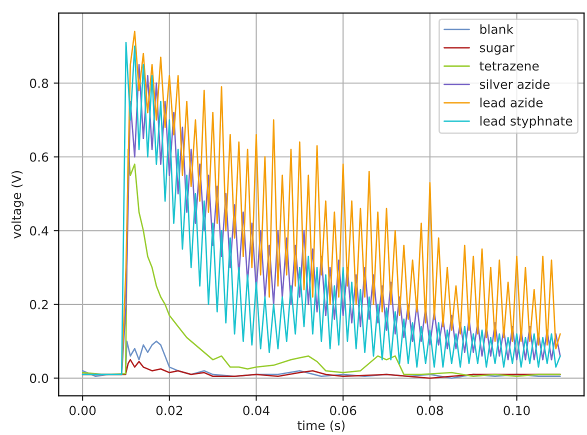 The image size is (587, 435). Describe the element at coordinates (321, 426) in the screenshot. I see `x-axis-title: time (s)` at that location.